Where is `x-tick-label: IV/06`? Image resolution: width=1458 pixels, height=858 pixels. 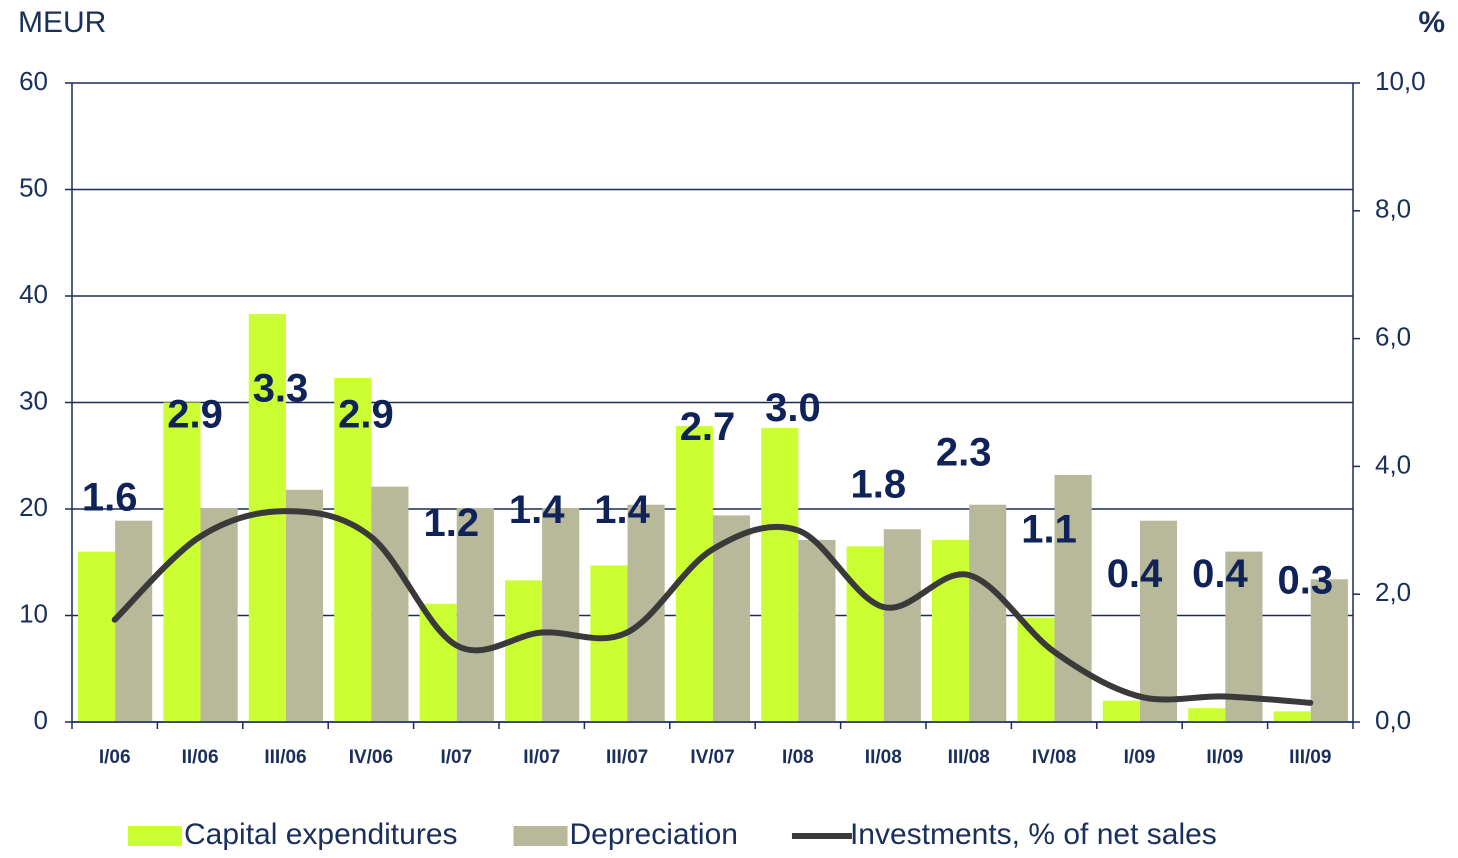
x-tick-label: IV/06 is located at coordinates (371, 757).